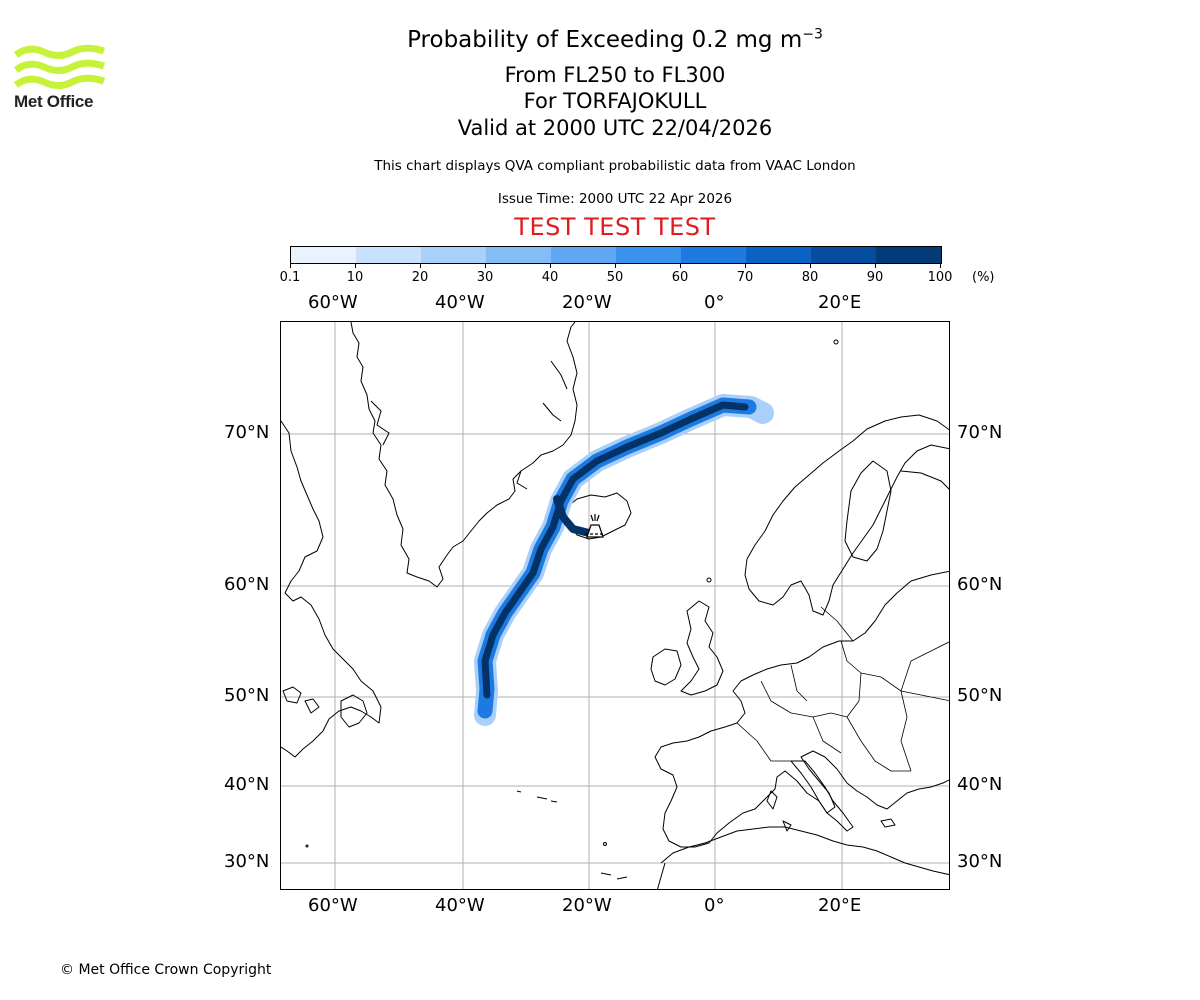 This screenshot has width=1200, height=1000. Describe the element at coordinates (307, 846) in the screenshot. I see `island-bermuda` at that location.